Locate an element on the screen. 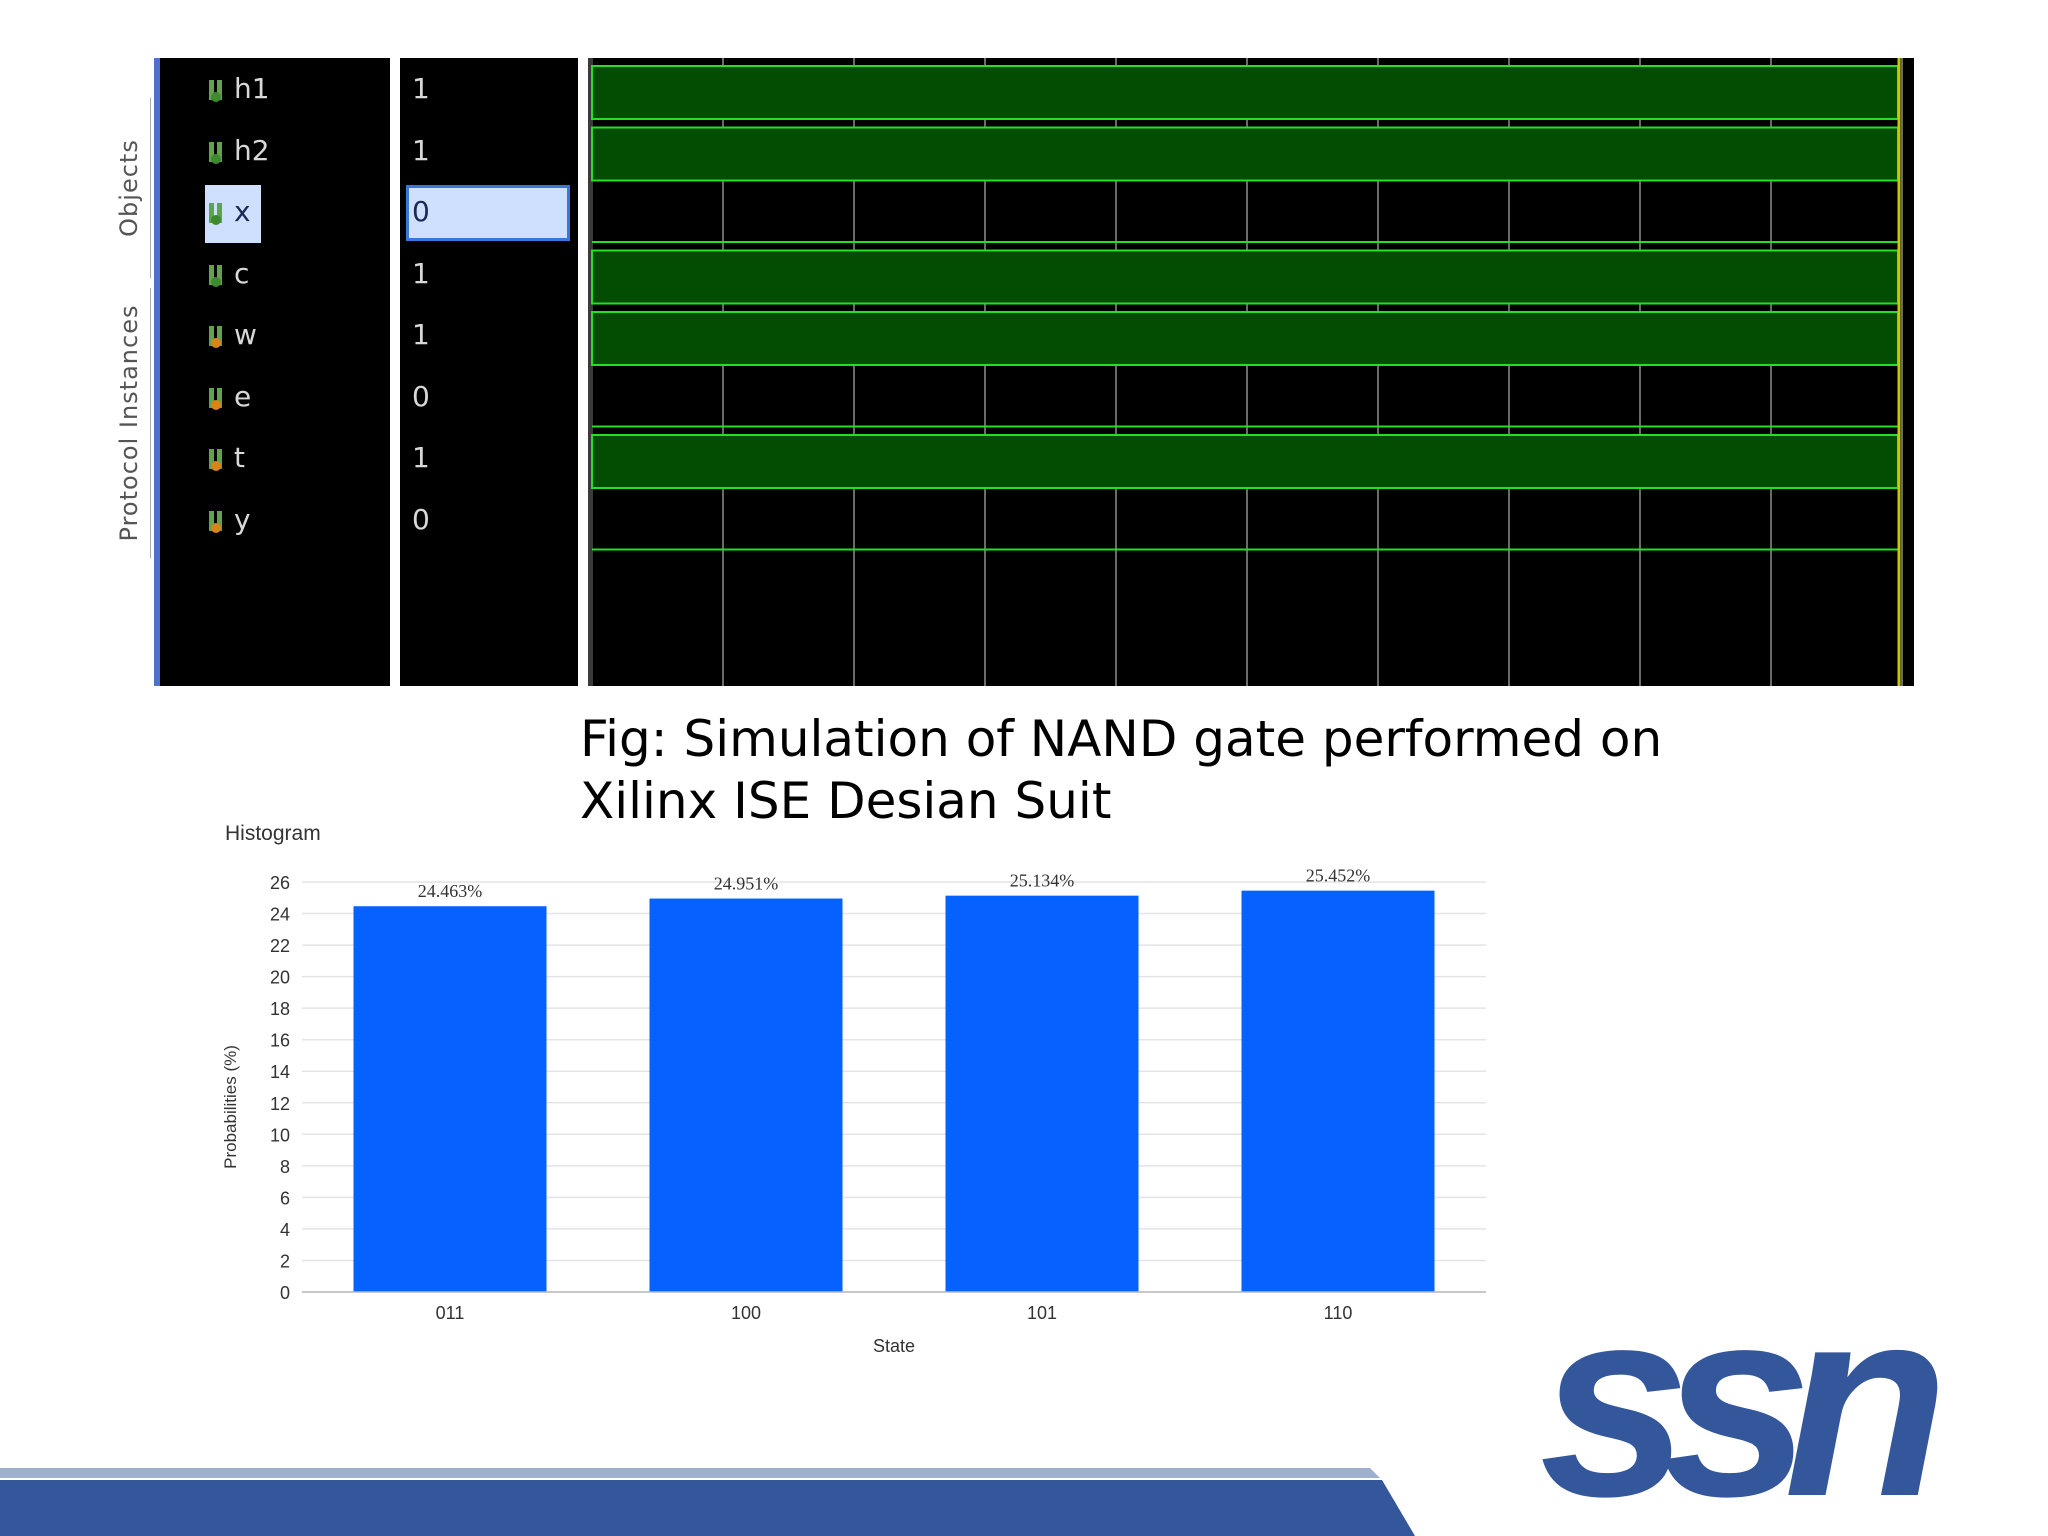 This screenshot has width=2048, height=1536. side-tab-bar: Objects Protocol Instances is located at coordinates (129, 308).